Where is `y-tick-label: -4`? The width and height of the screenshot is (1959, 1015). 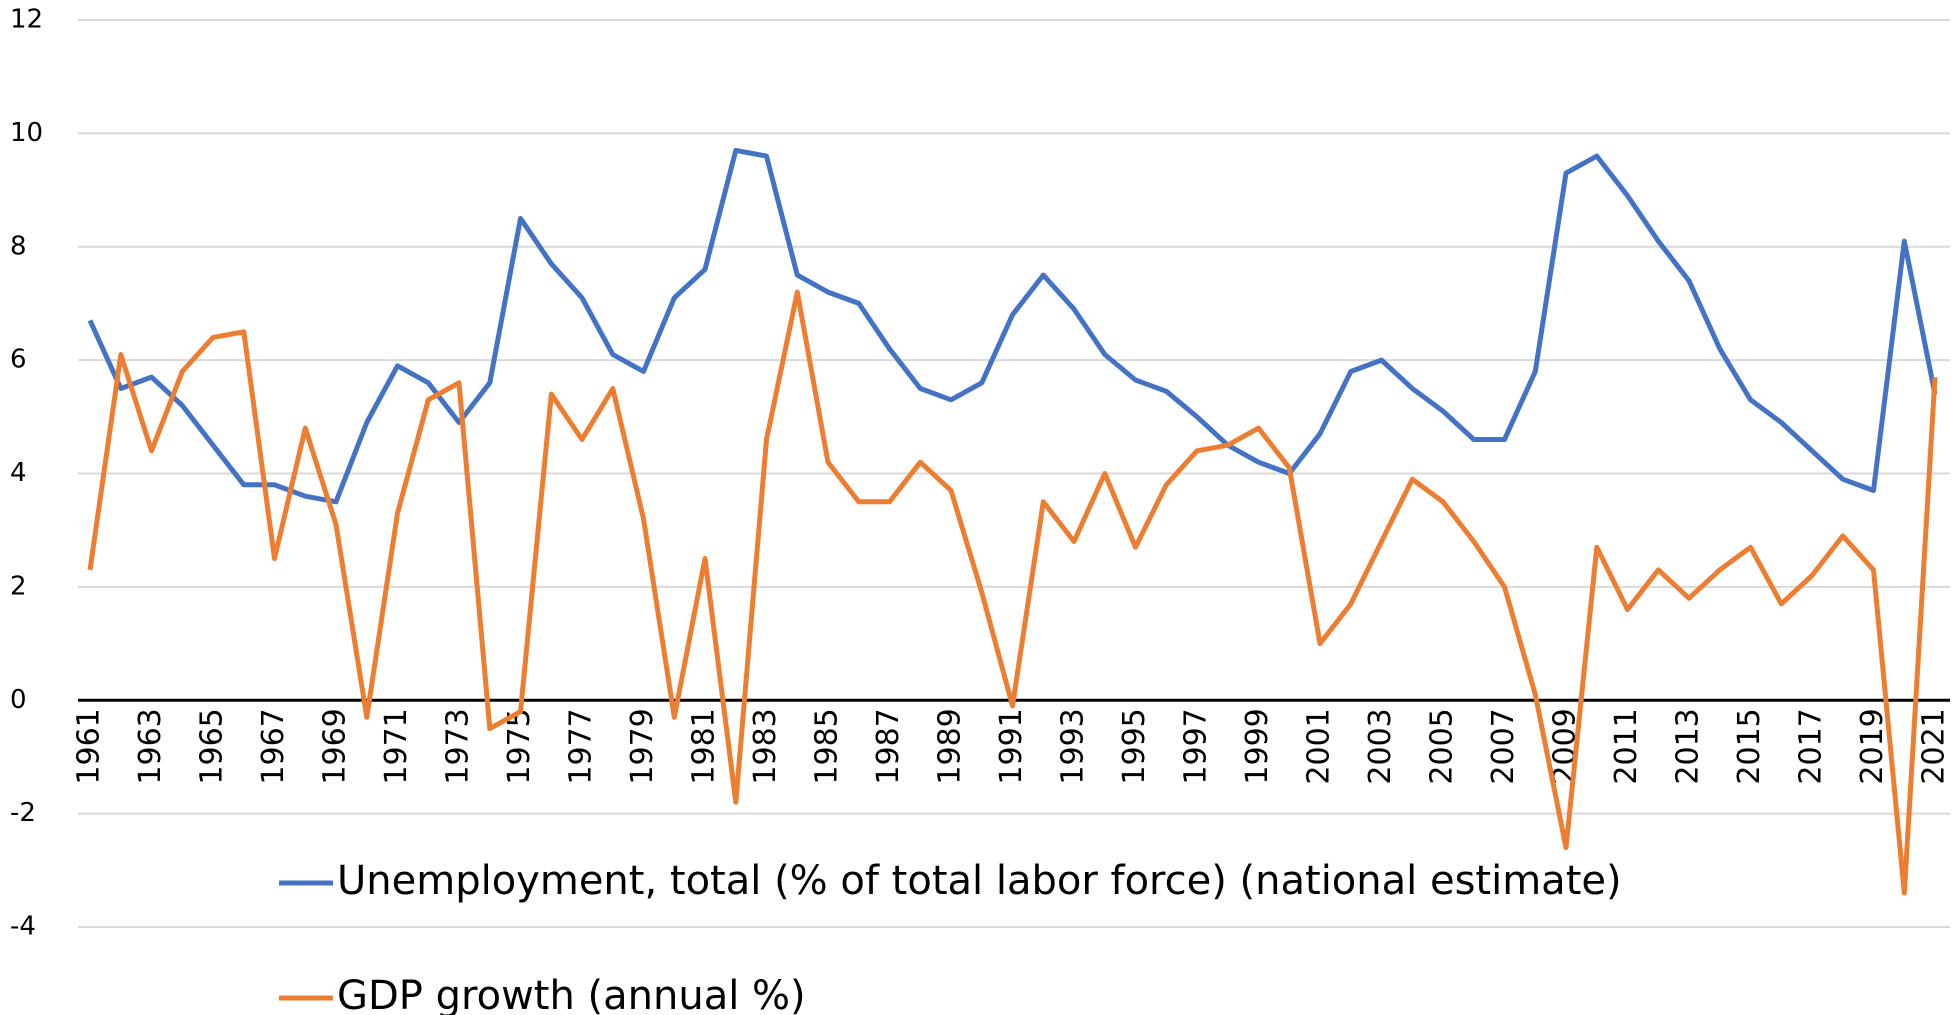
y-tick-label: -4 is located at coordinates (23, 927).